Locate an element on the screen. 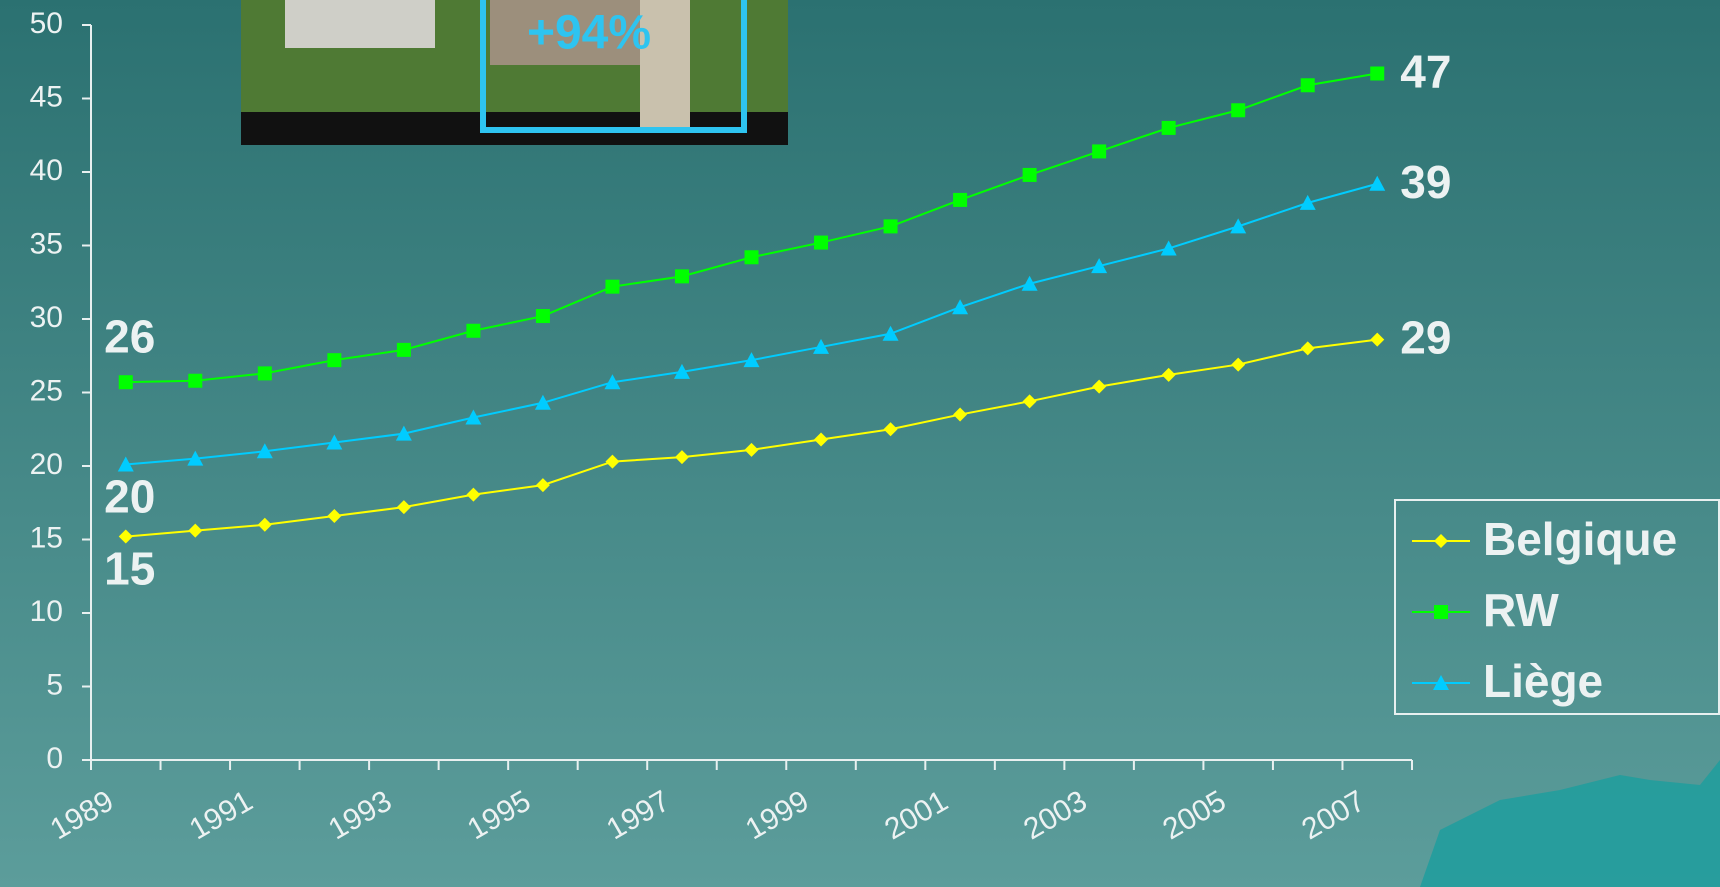 This screenshot has height=887, width=1720. y-tick-label: 5 is located at coordinates (54, 684).